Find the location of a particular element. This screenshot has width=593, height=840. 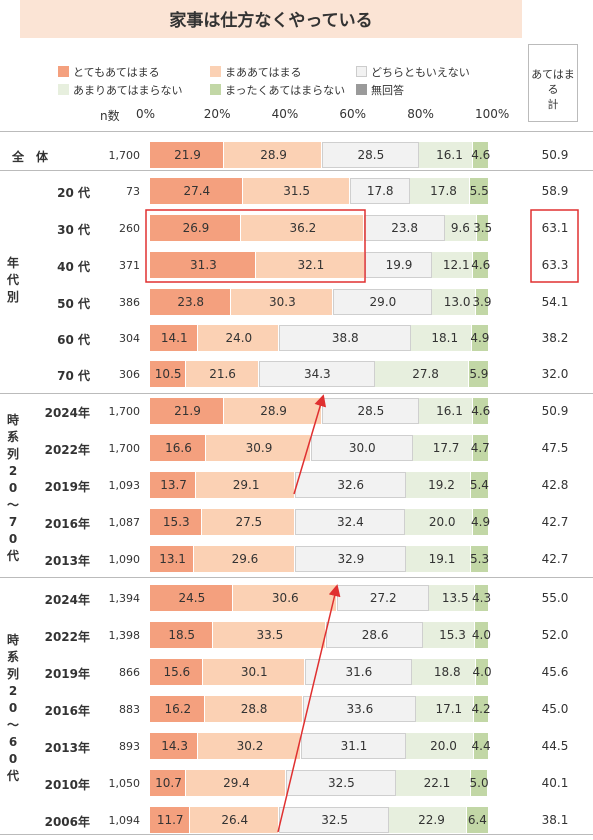

bar-value-label: 14.1 is located at coordinates (174, 338).